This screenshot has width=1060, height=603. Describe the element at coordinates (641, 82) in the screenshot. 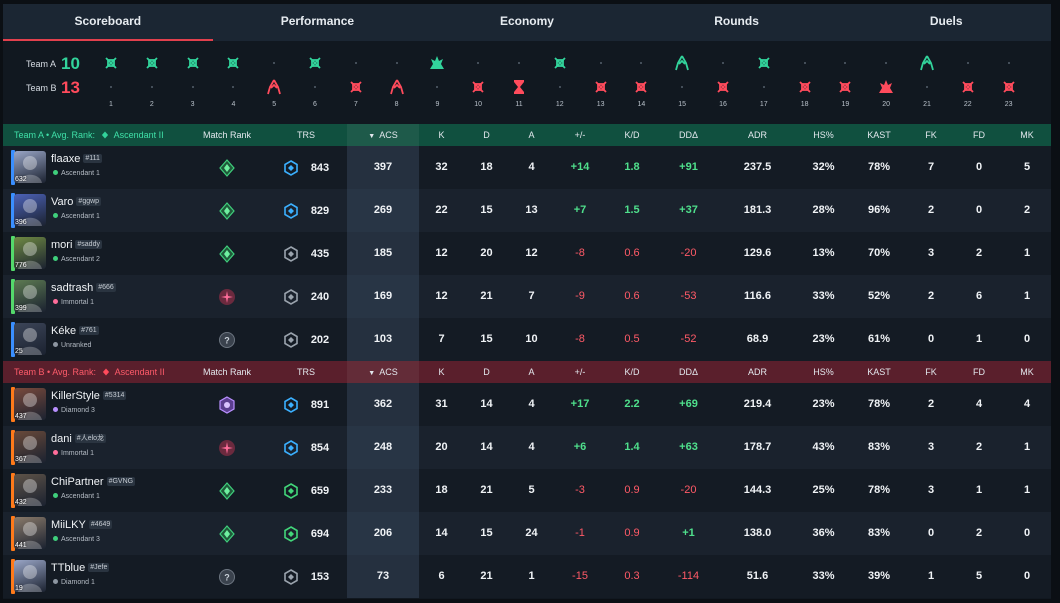

I see `round-column: 14` at that location.